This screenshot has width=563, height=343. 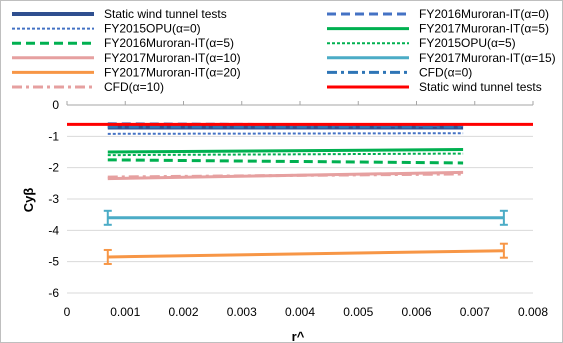 I want to click on y-tick-label: -1, so click(x=53, y=136).